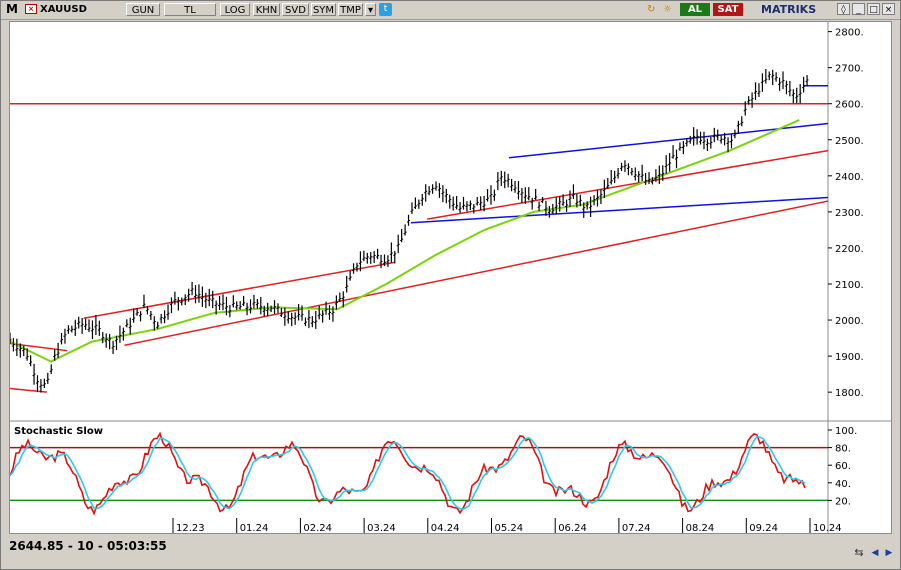 This screenshot has width=901, height=570. I want to click on log-button: LOG, so click(235, 9).